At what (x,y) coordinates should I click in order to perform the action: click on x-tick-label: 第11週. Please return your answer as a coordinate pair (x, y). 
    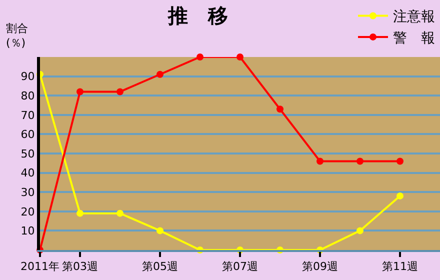
    Looking at the image, I should click on (400, 267).